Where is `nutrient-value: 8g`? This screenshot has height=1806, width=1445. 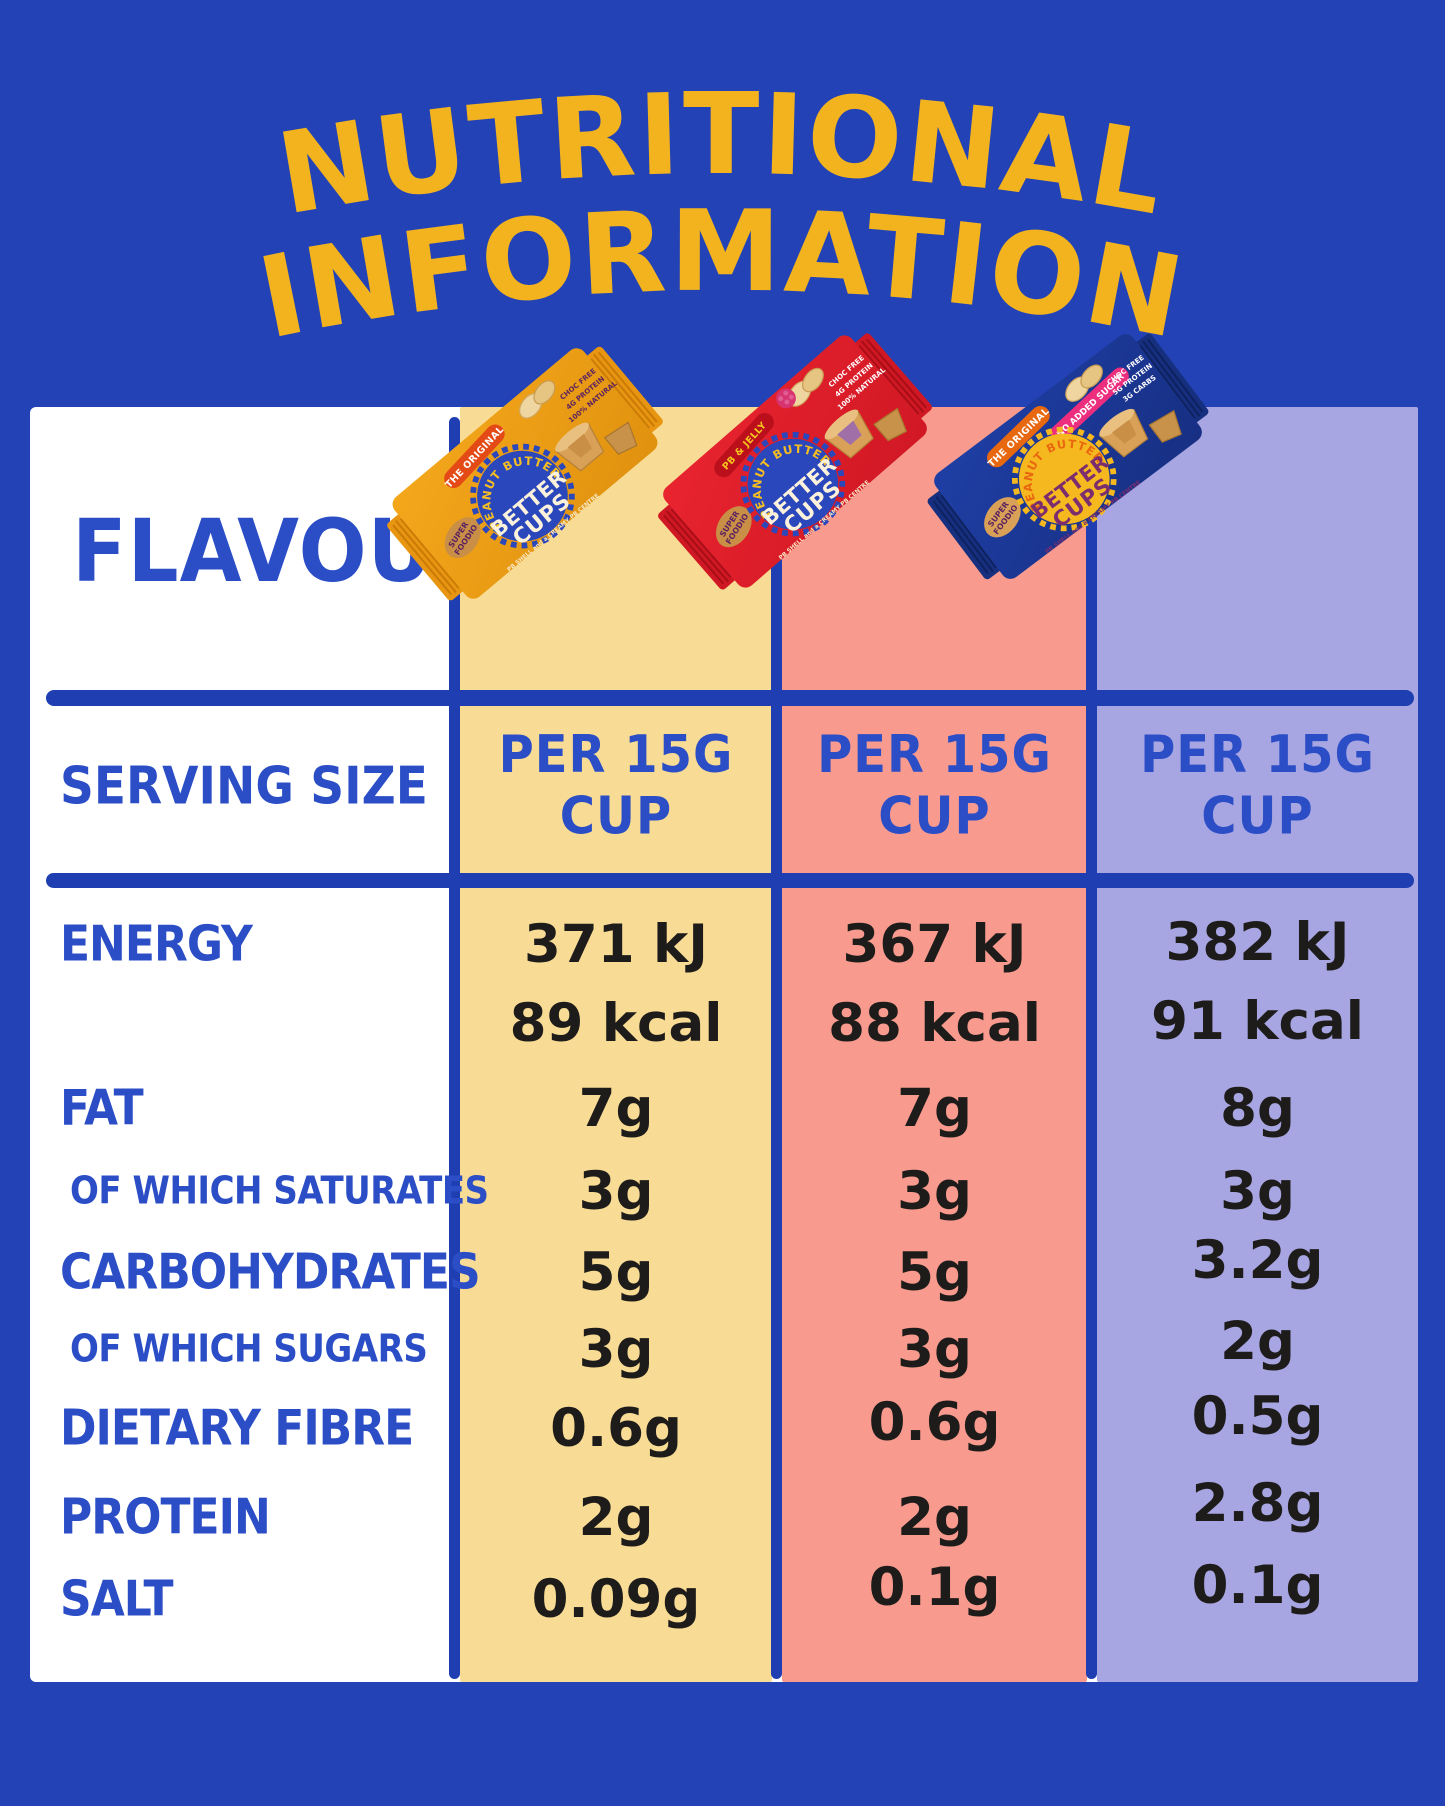 nutrient-value: 8g is located at coordinates (1257, 1108).